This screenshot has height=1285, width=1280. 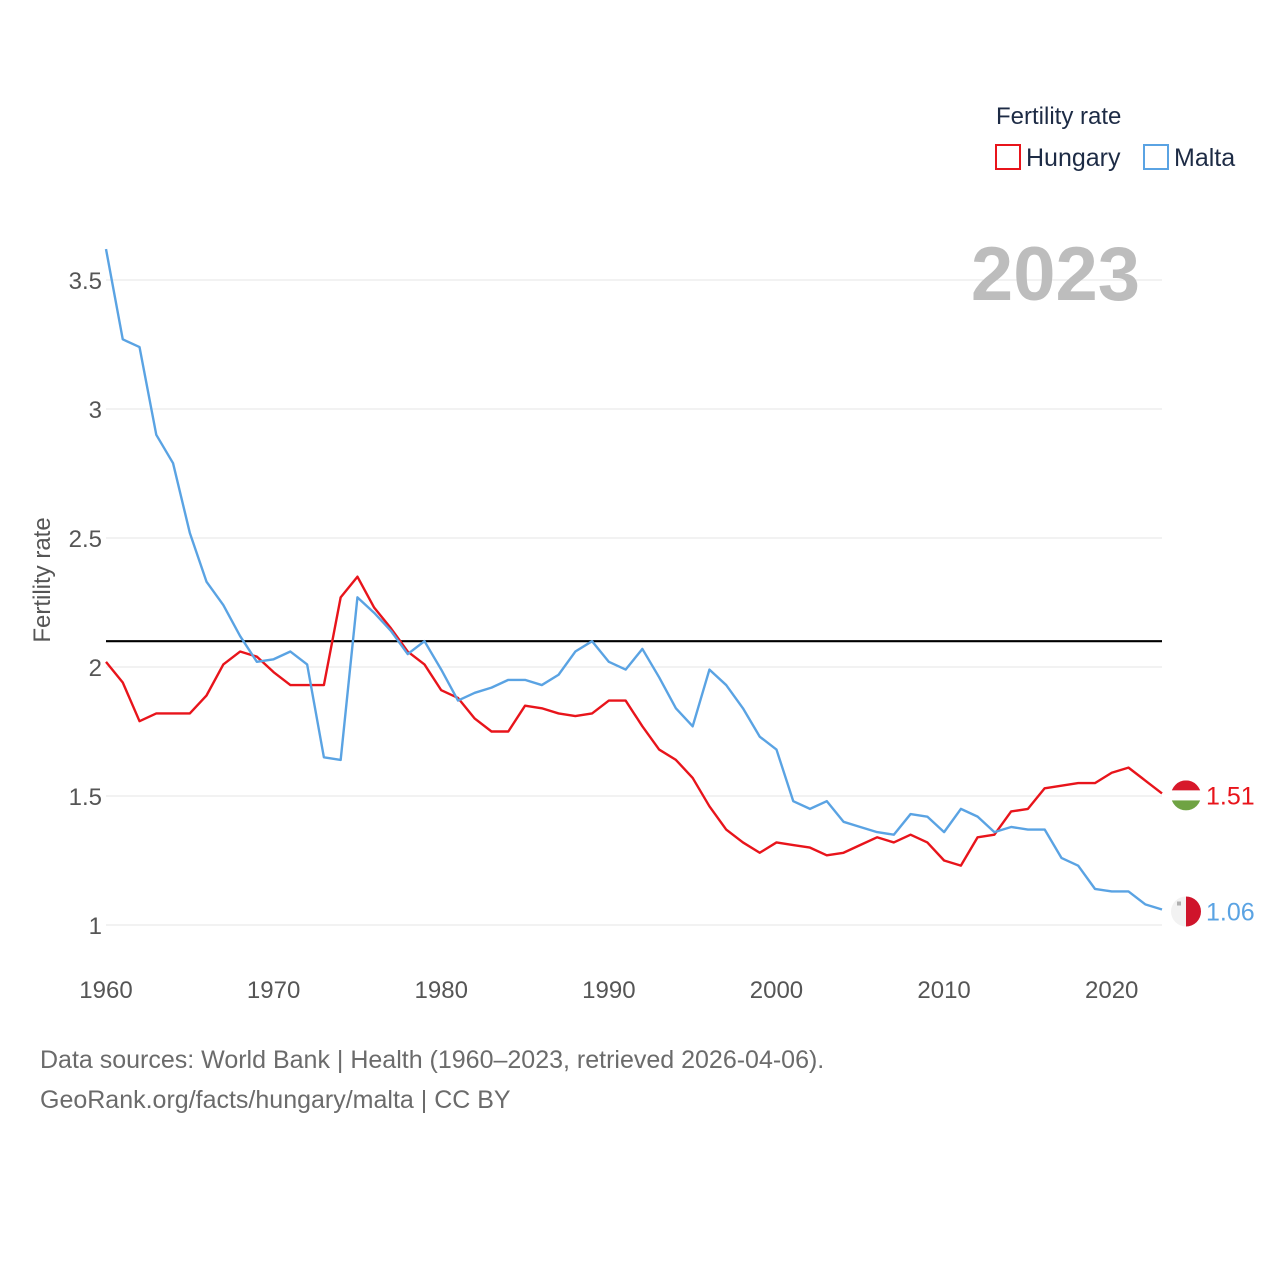 I want to click on x-tick-label: 1960, so click(x=105, y=990).